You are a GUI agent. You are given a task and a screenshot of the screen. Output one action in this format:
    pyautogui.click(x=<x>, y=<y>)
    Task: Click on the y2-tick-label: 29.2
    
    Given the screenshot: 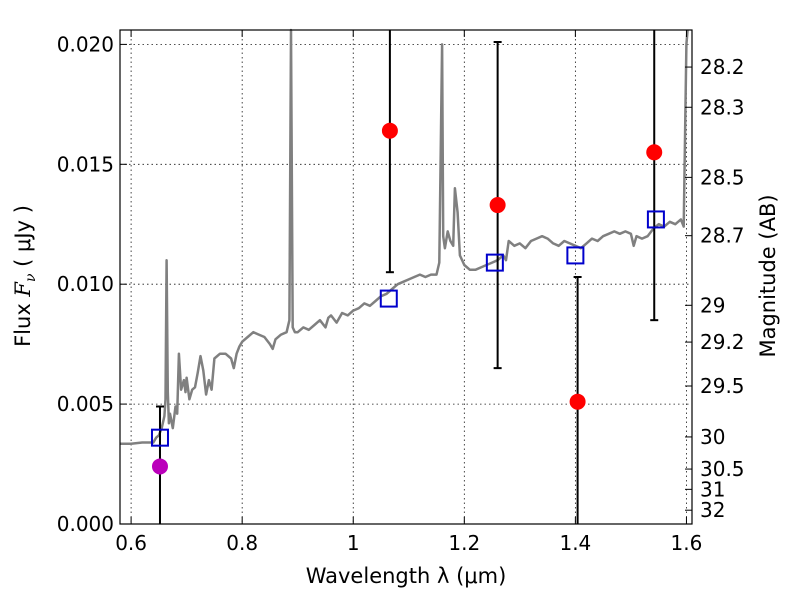 What is the action you would take?
    pyautogui.click(x=722, y=342)
    